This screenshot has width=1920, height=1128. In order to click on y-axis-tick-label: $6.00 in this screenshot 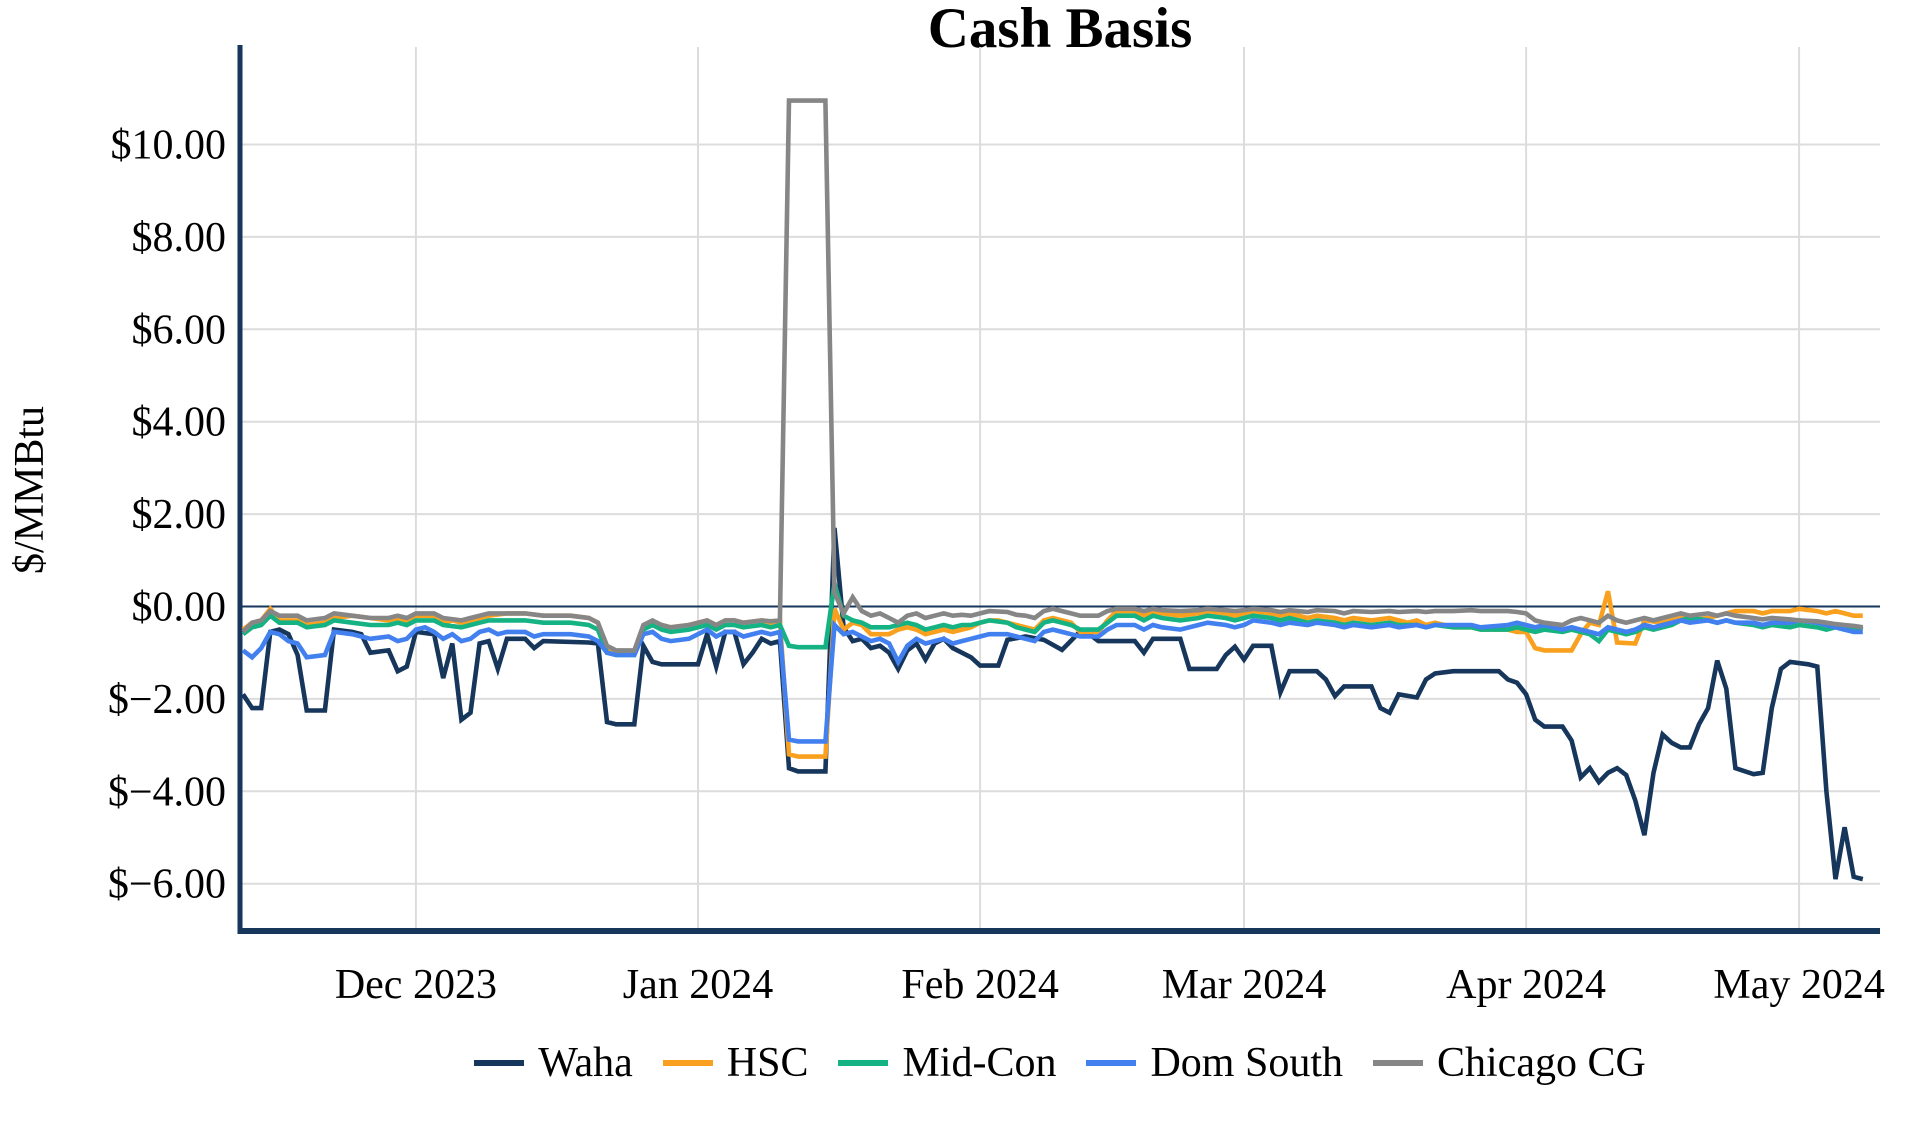, I will do `click(179, 330)`.